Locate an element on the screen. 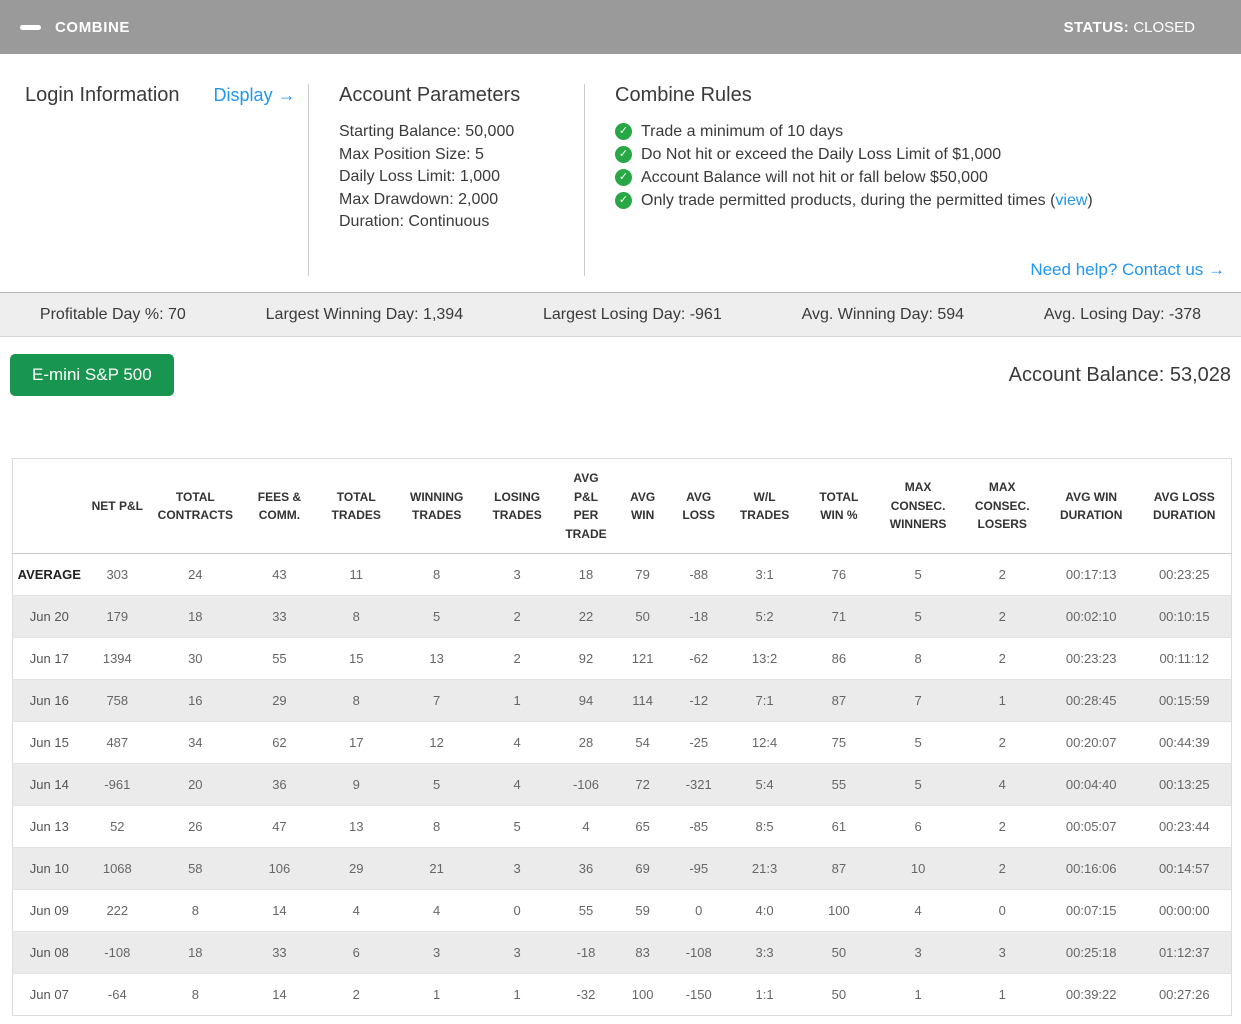  cell: 55 is located at coordinates (839, 784).